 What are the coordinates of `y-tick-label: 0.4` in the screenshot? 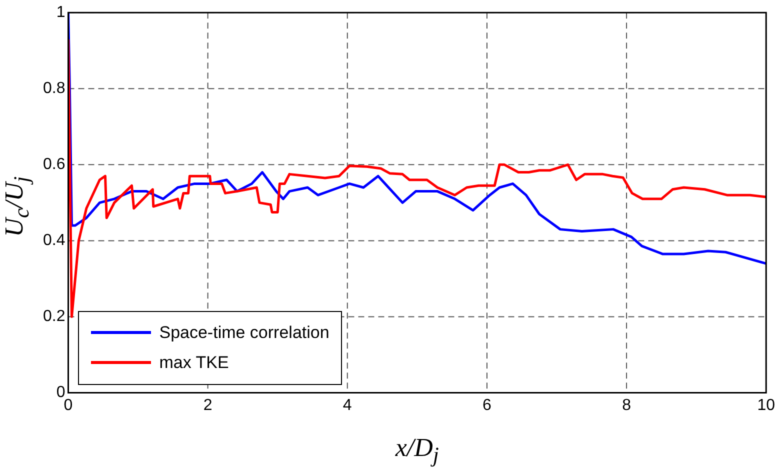 It's located at (54, 241).